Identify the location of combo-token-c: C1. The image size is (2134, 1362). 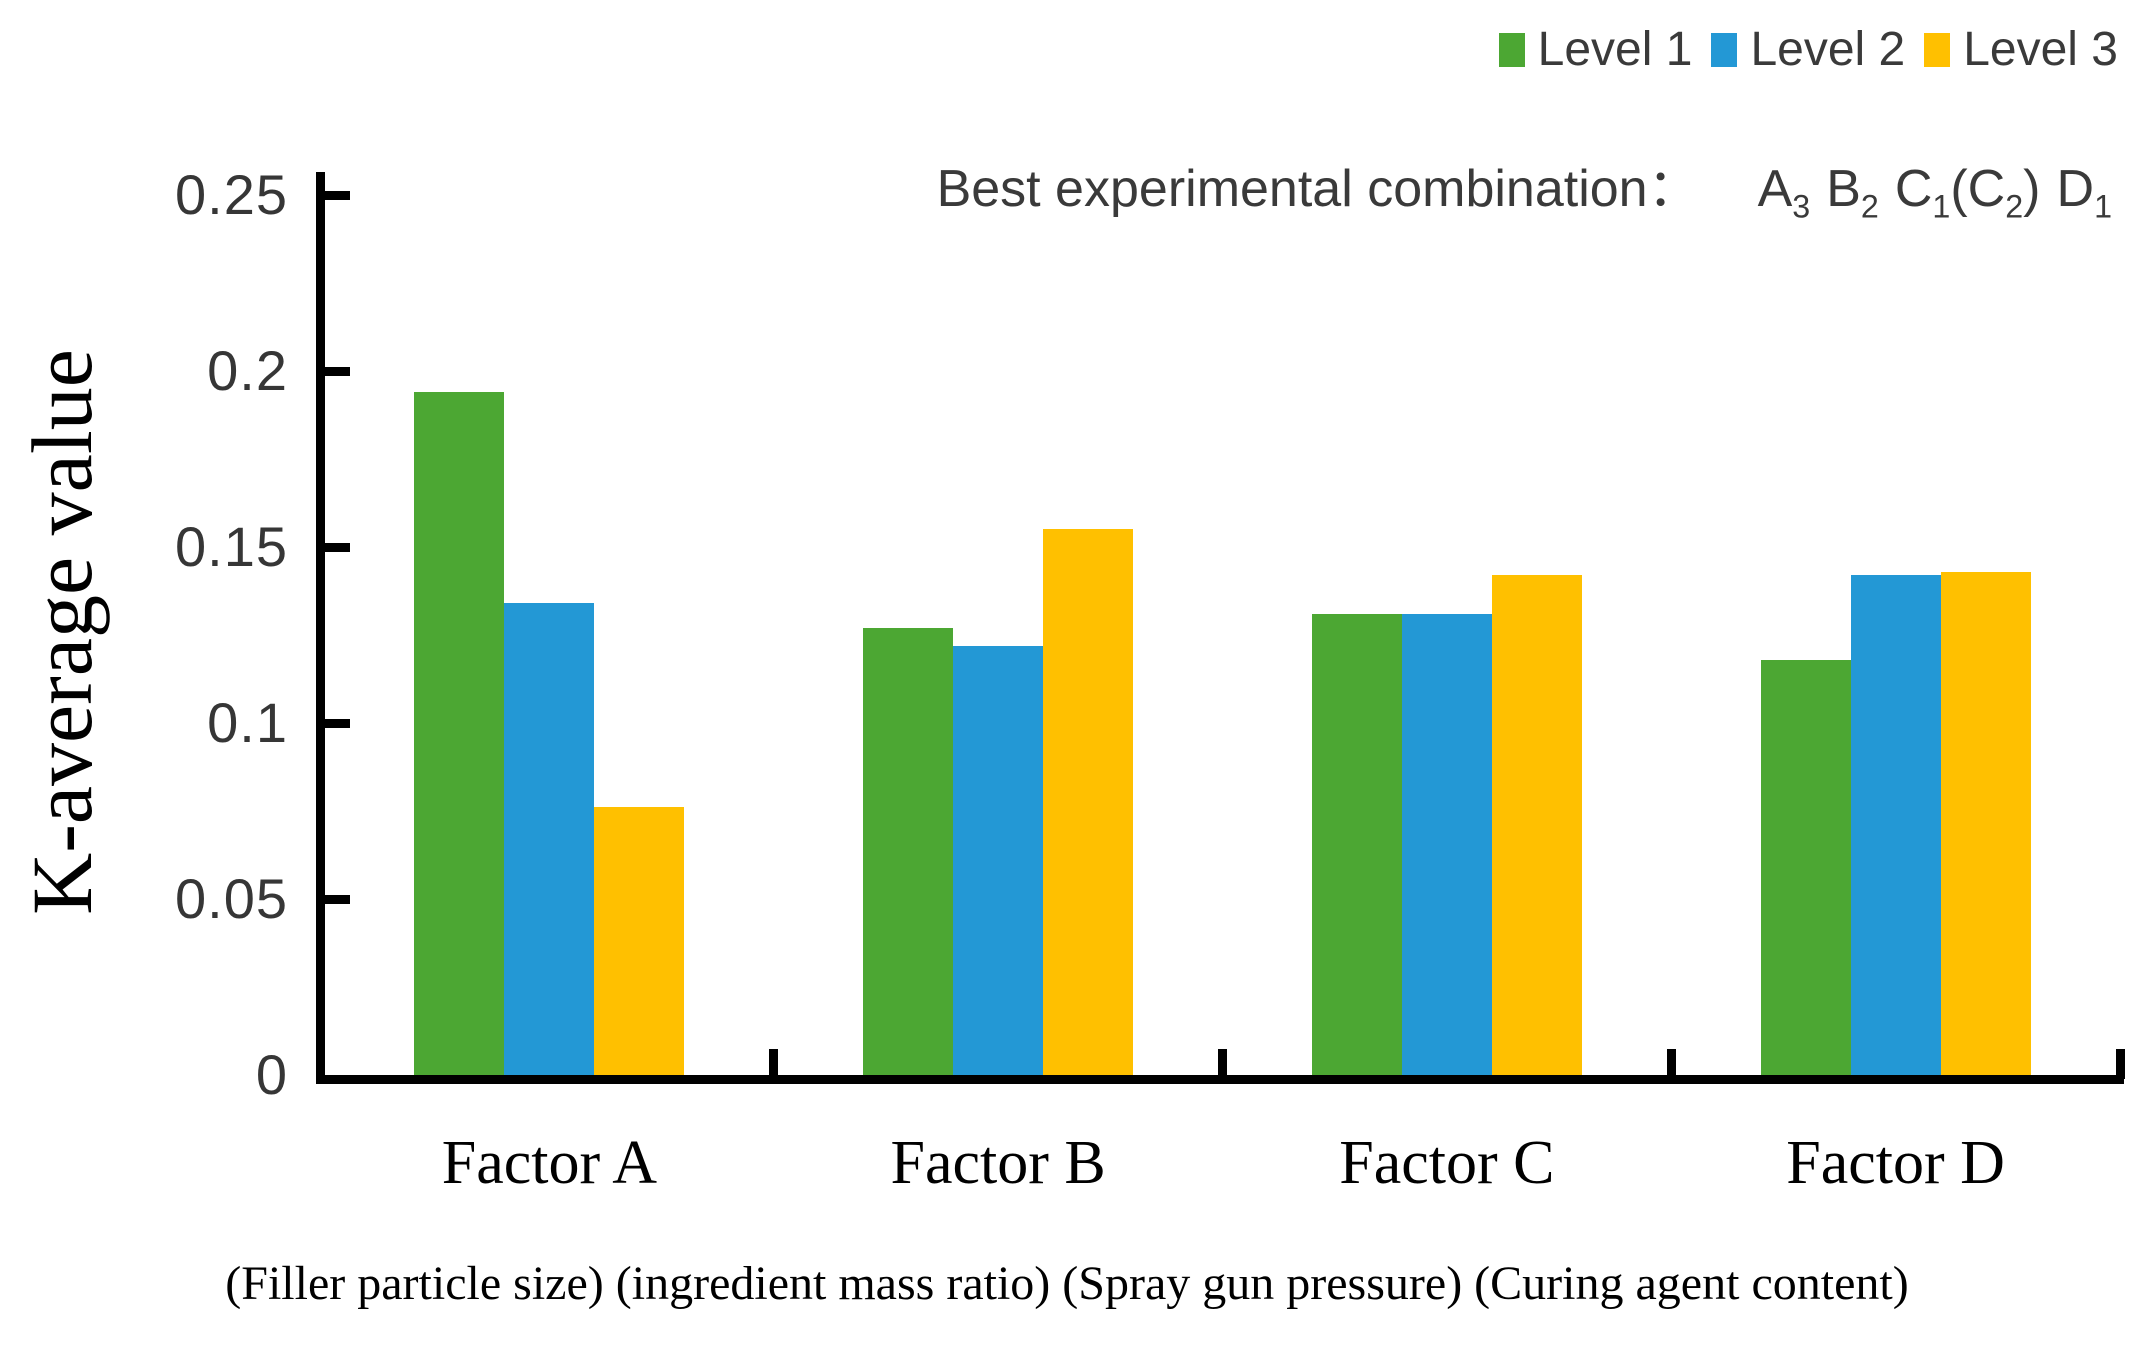
(1922, 192).